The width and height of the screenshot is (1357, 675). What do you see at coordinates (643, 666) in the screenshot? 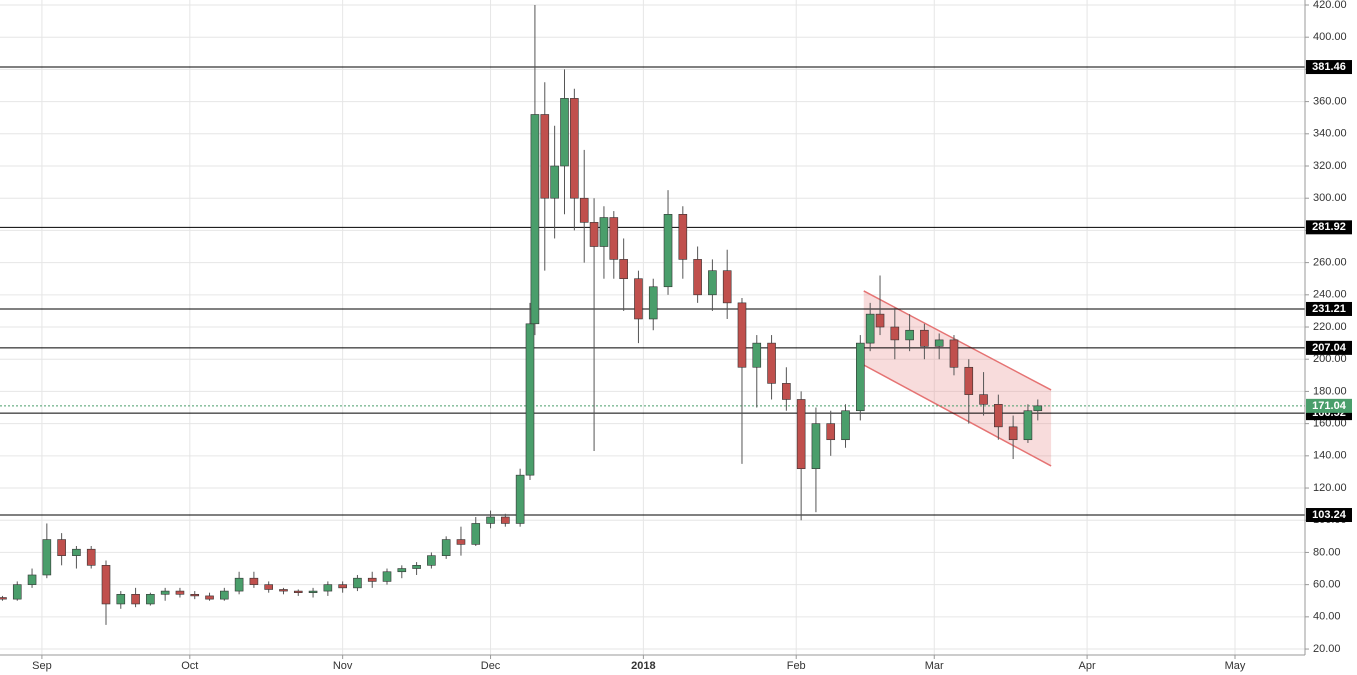
I see `x-tick-label: 2018` at bounding box center [643, 666].